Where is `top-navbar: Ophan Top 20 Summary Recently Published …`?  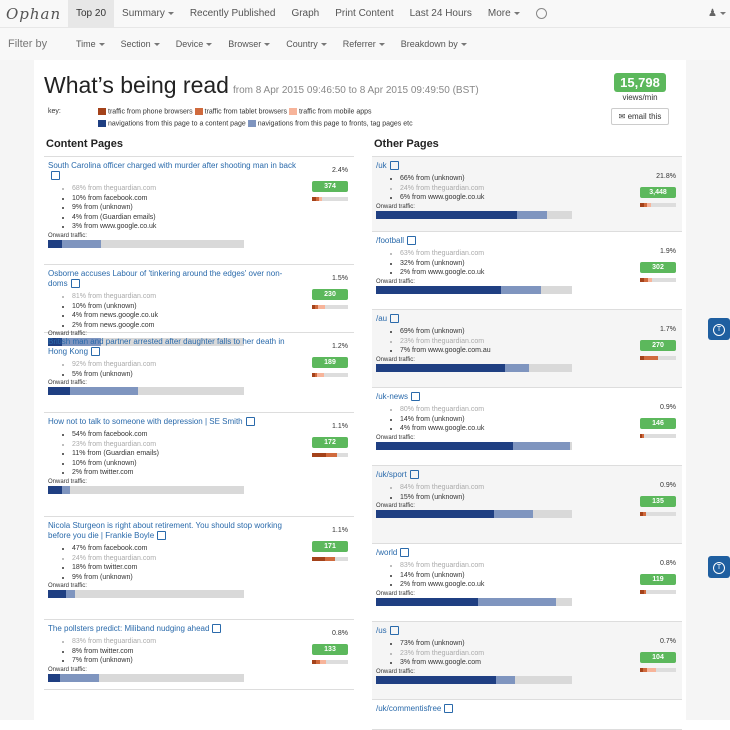
top-navbar: Ophan Top 20 Summary Recently Published … is located at coordinates (365, 14).